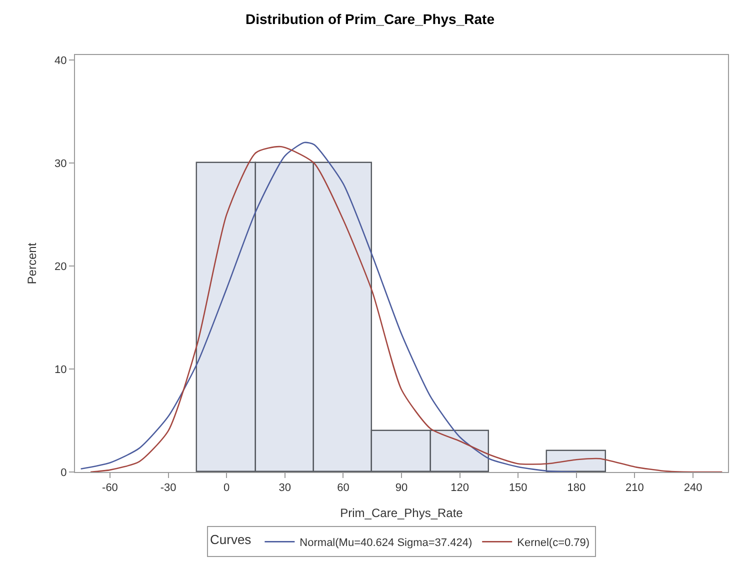  I want to click on x-tick-label: 60, so click(343, 488).